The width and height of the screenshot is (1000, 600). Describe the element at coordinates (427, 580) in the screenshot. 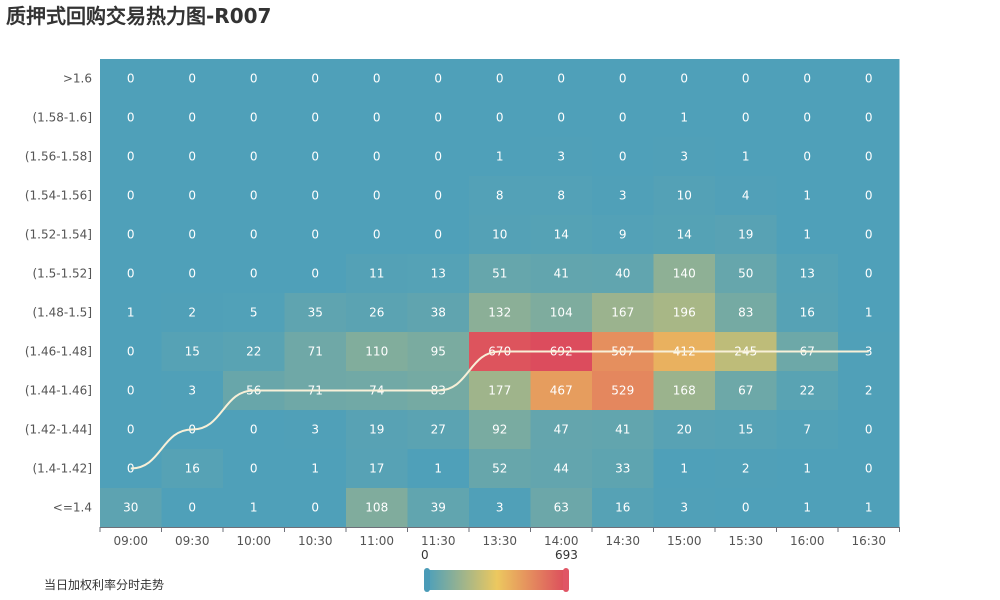

I see `visual-map-min-handle` at that location.